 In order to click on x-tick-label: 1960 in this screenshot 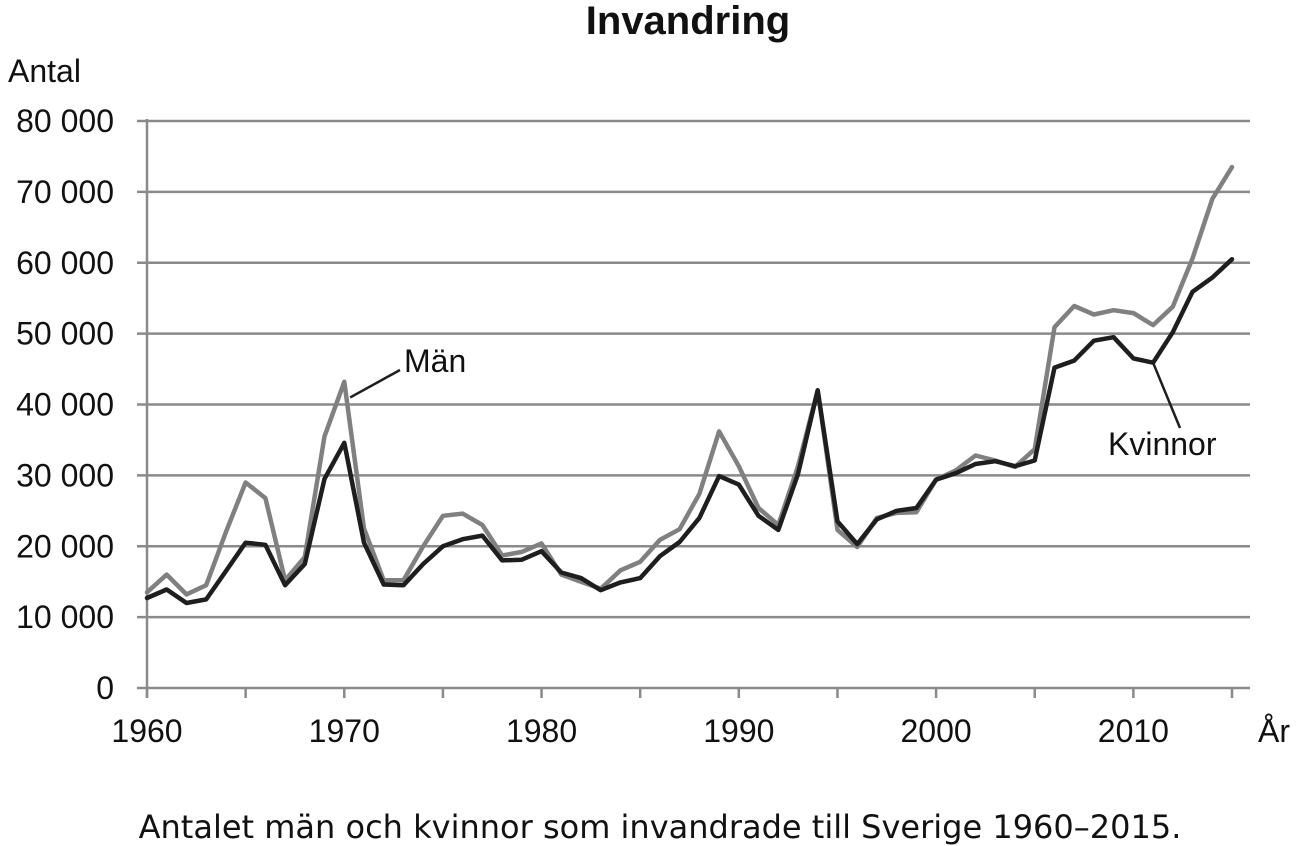, I will do `click(146, 731)`.